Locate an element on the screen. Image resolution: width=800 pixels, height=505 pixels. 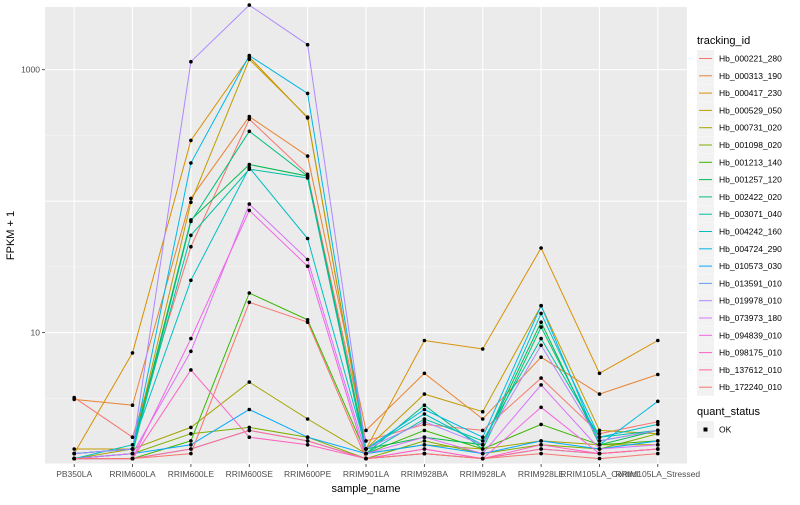
legend-item-label: Hb_013591_010 is located at coordinates (750, 283).